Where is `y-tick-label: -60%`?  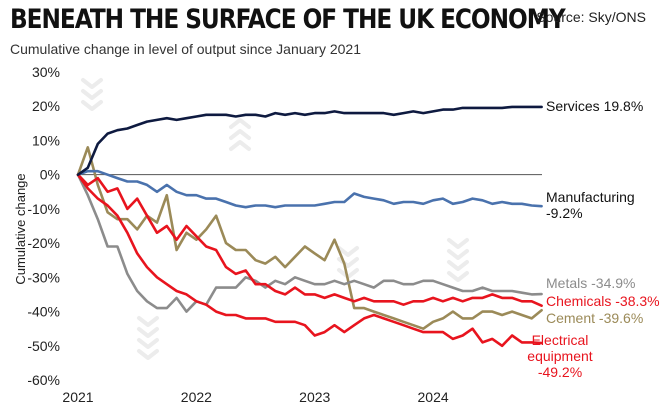 y-tick-label: -60% is located at coordinates (43, 380).